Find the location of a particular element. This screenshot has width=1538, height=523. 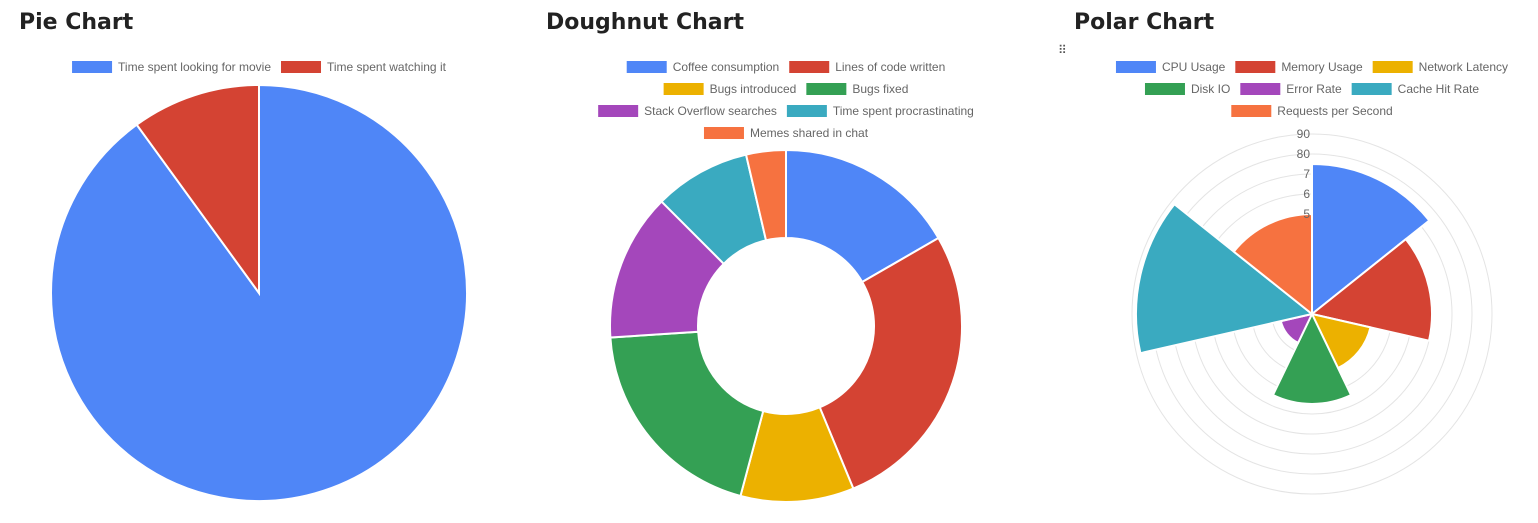

tick-label: 90 is located at coordinates (1304, 134).